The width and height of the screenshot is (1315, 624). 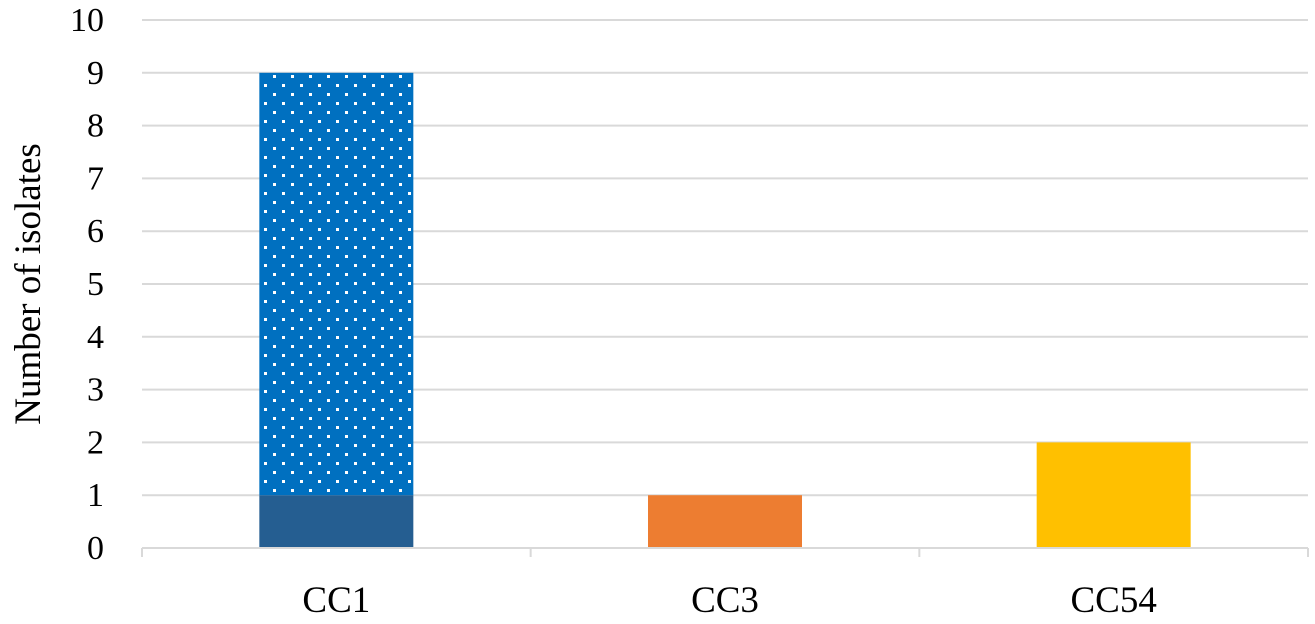 What do you see at coordinates (95, 178) in the screenshot?
I see `y-tick-label: 7` at bounding box center [95, 178].